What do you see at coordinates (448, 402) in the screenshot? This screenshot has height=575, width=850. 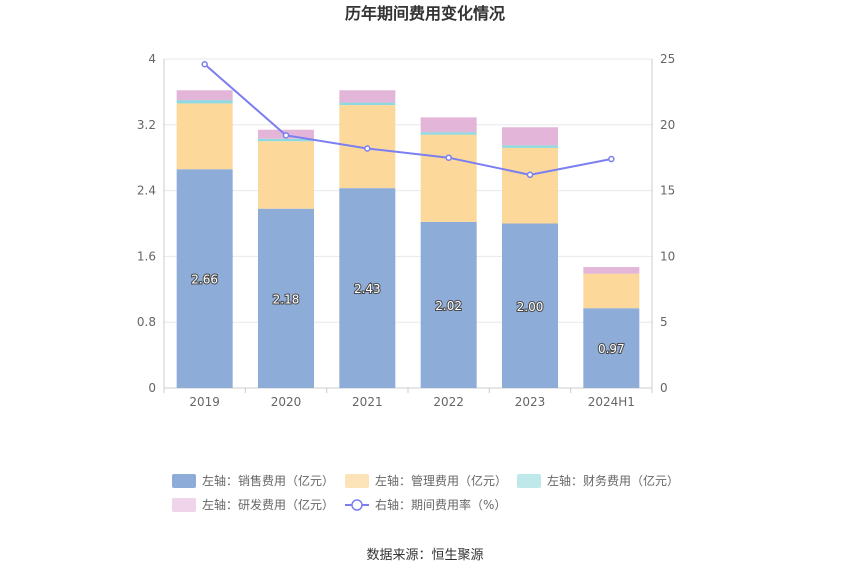 I see `x-tick-label: 2022` at bounding box center [448, 402].